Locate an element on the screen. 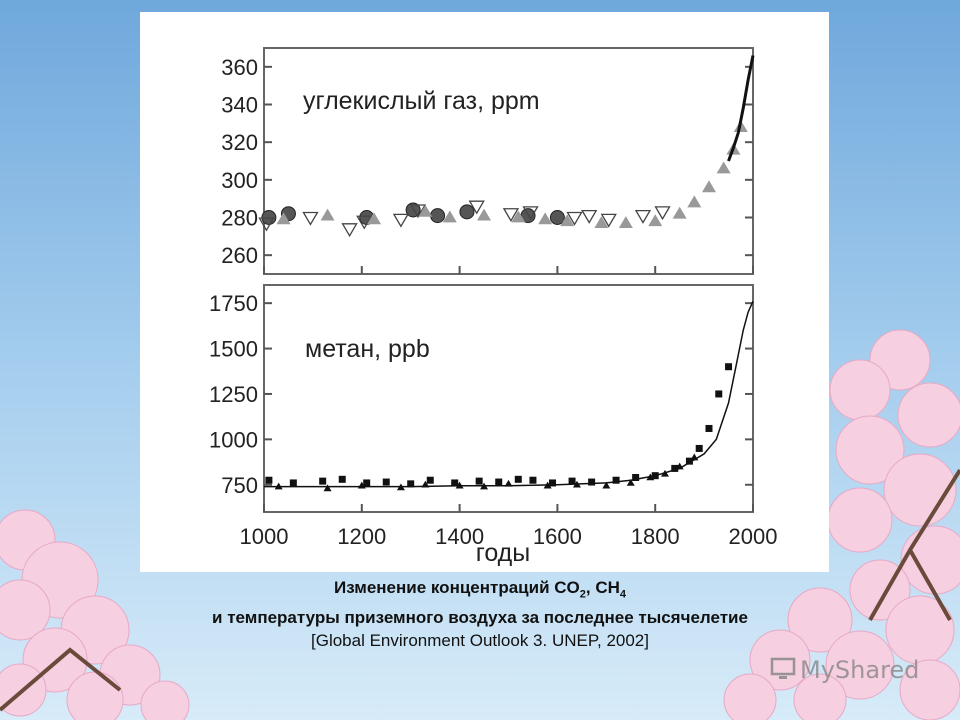  methane-panel-title: метан, ppb is located at coordinates (367, 349).